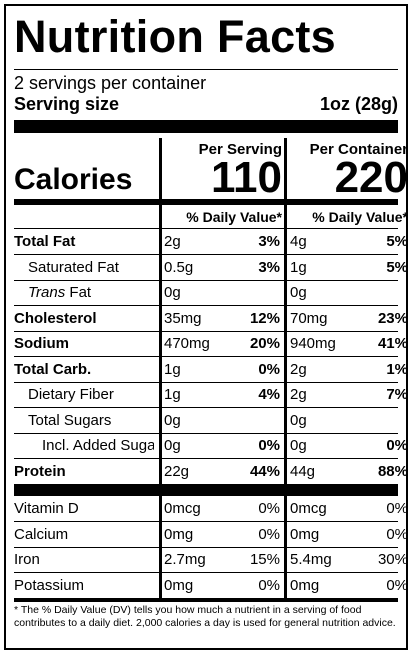 Image resolution: width=416 pixels, height=656 pixels. What do you see at coordinates (182, 508) in the screenshot?
I see `vitamin-serving-amount: 0mcg` at bounding box center [182, 508].